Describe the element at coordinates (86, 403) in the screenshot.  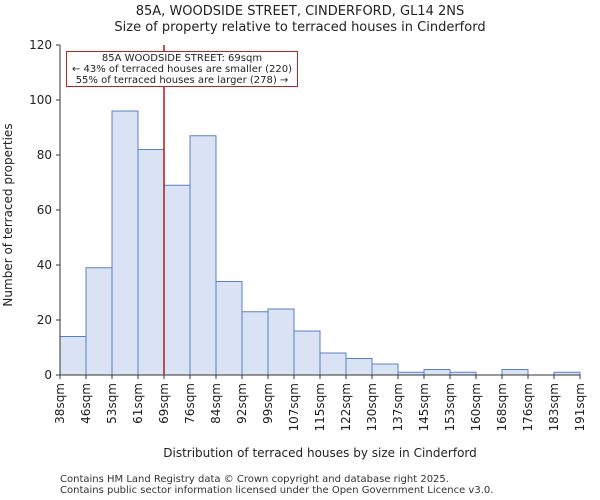
I see `x-tick-label: 46sqm` at that location.